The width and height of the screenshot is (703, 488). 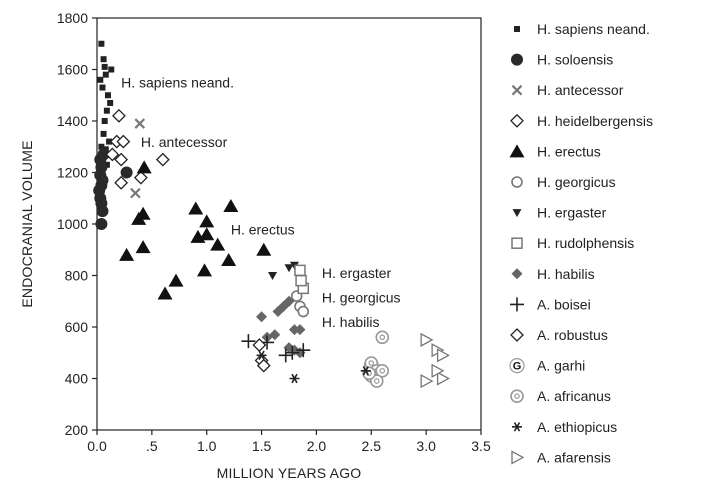 What do you see at coordinates (580, 90) in the screenshot?
I see `legend-label: H. antecessor` at bounding box center [580, 90].